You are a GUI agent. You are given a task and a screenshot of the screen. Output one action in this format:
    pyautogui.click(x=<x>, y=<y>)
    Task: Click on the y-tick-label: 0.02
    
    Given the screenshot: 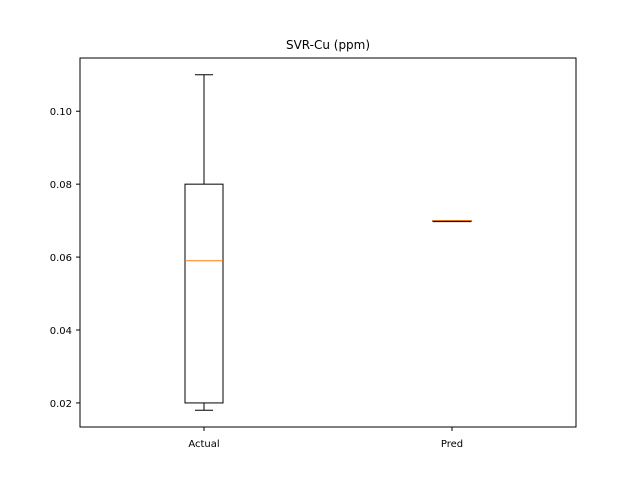 What is the action you would take?
    pyautogui.click(x=61, y=404)
    